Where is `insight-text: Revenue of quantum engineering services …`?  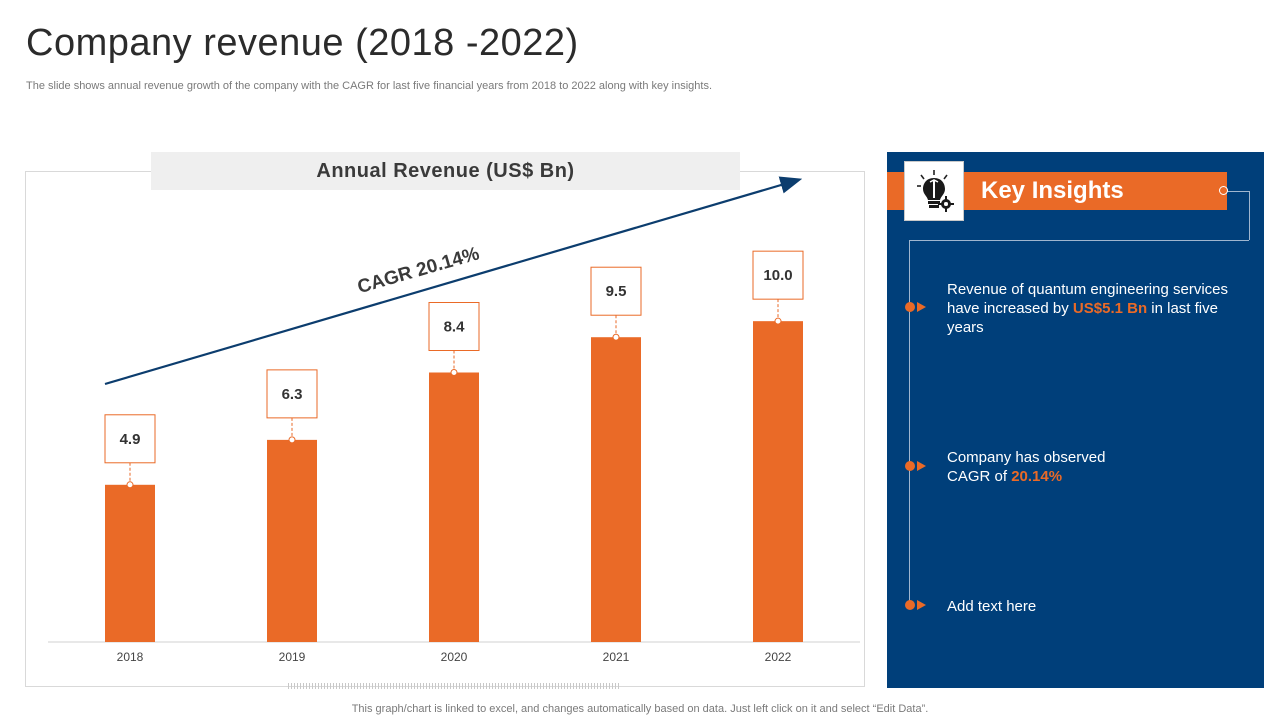 insight-text: Revenue of quantum engineering services … is located at coordinates (1088, 299).